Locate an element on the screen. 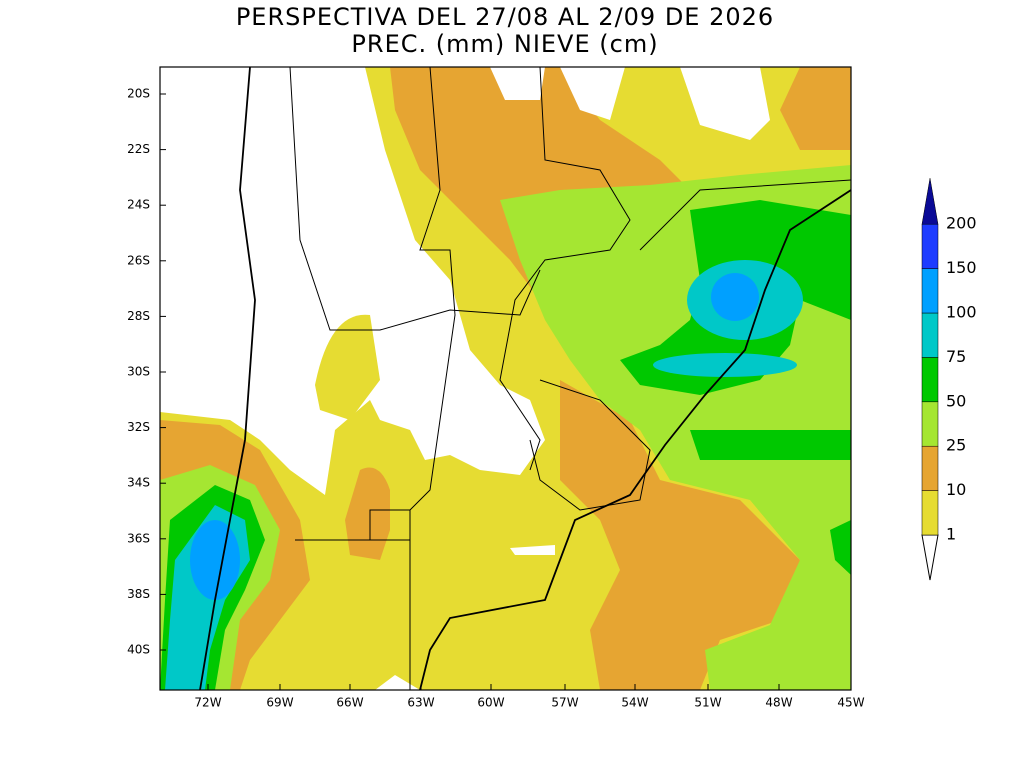 Image resolution: width=1011 pixels, height=758 pixels. legend-label: 100 is located at coordinates (961, 312).